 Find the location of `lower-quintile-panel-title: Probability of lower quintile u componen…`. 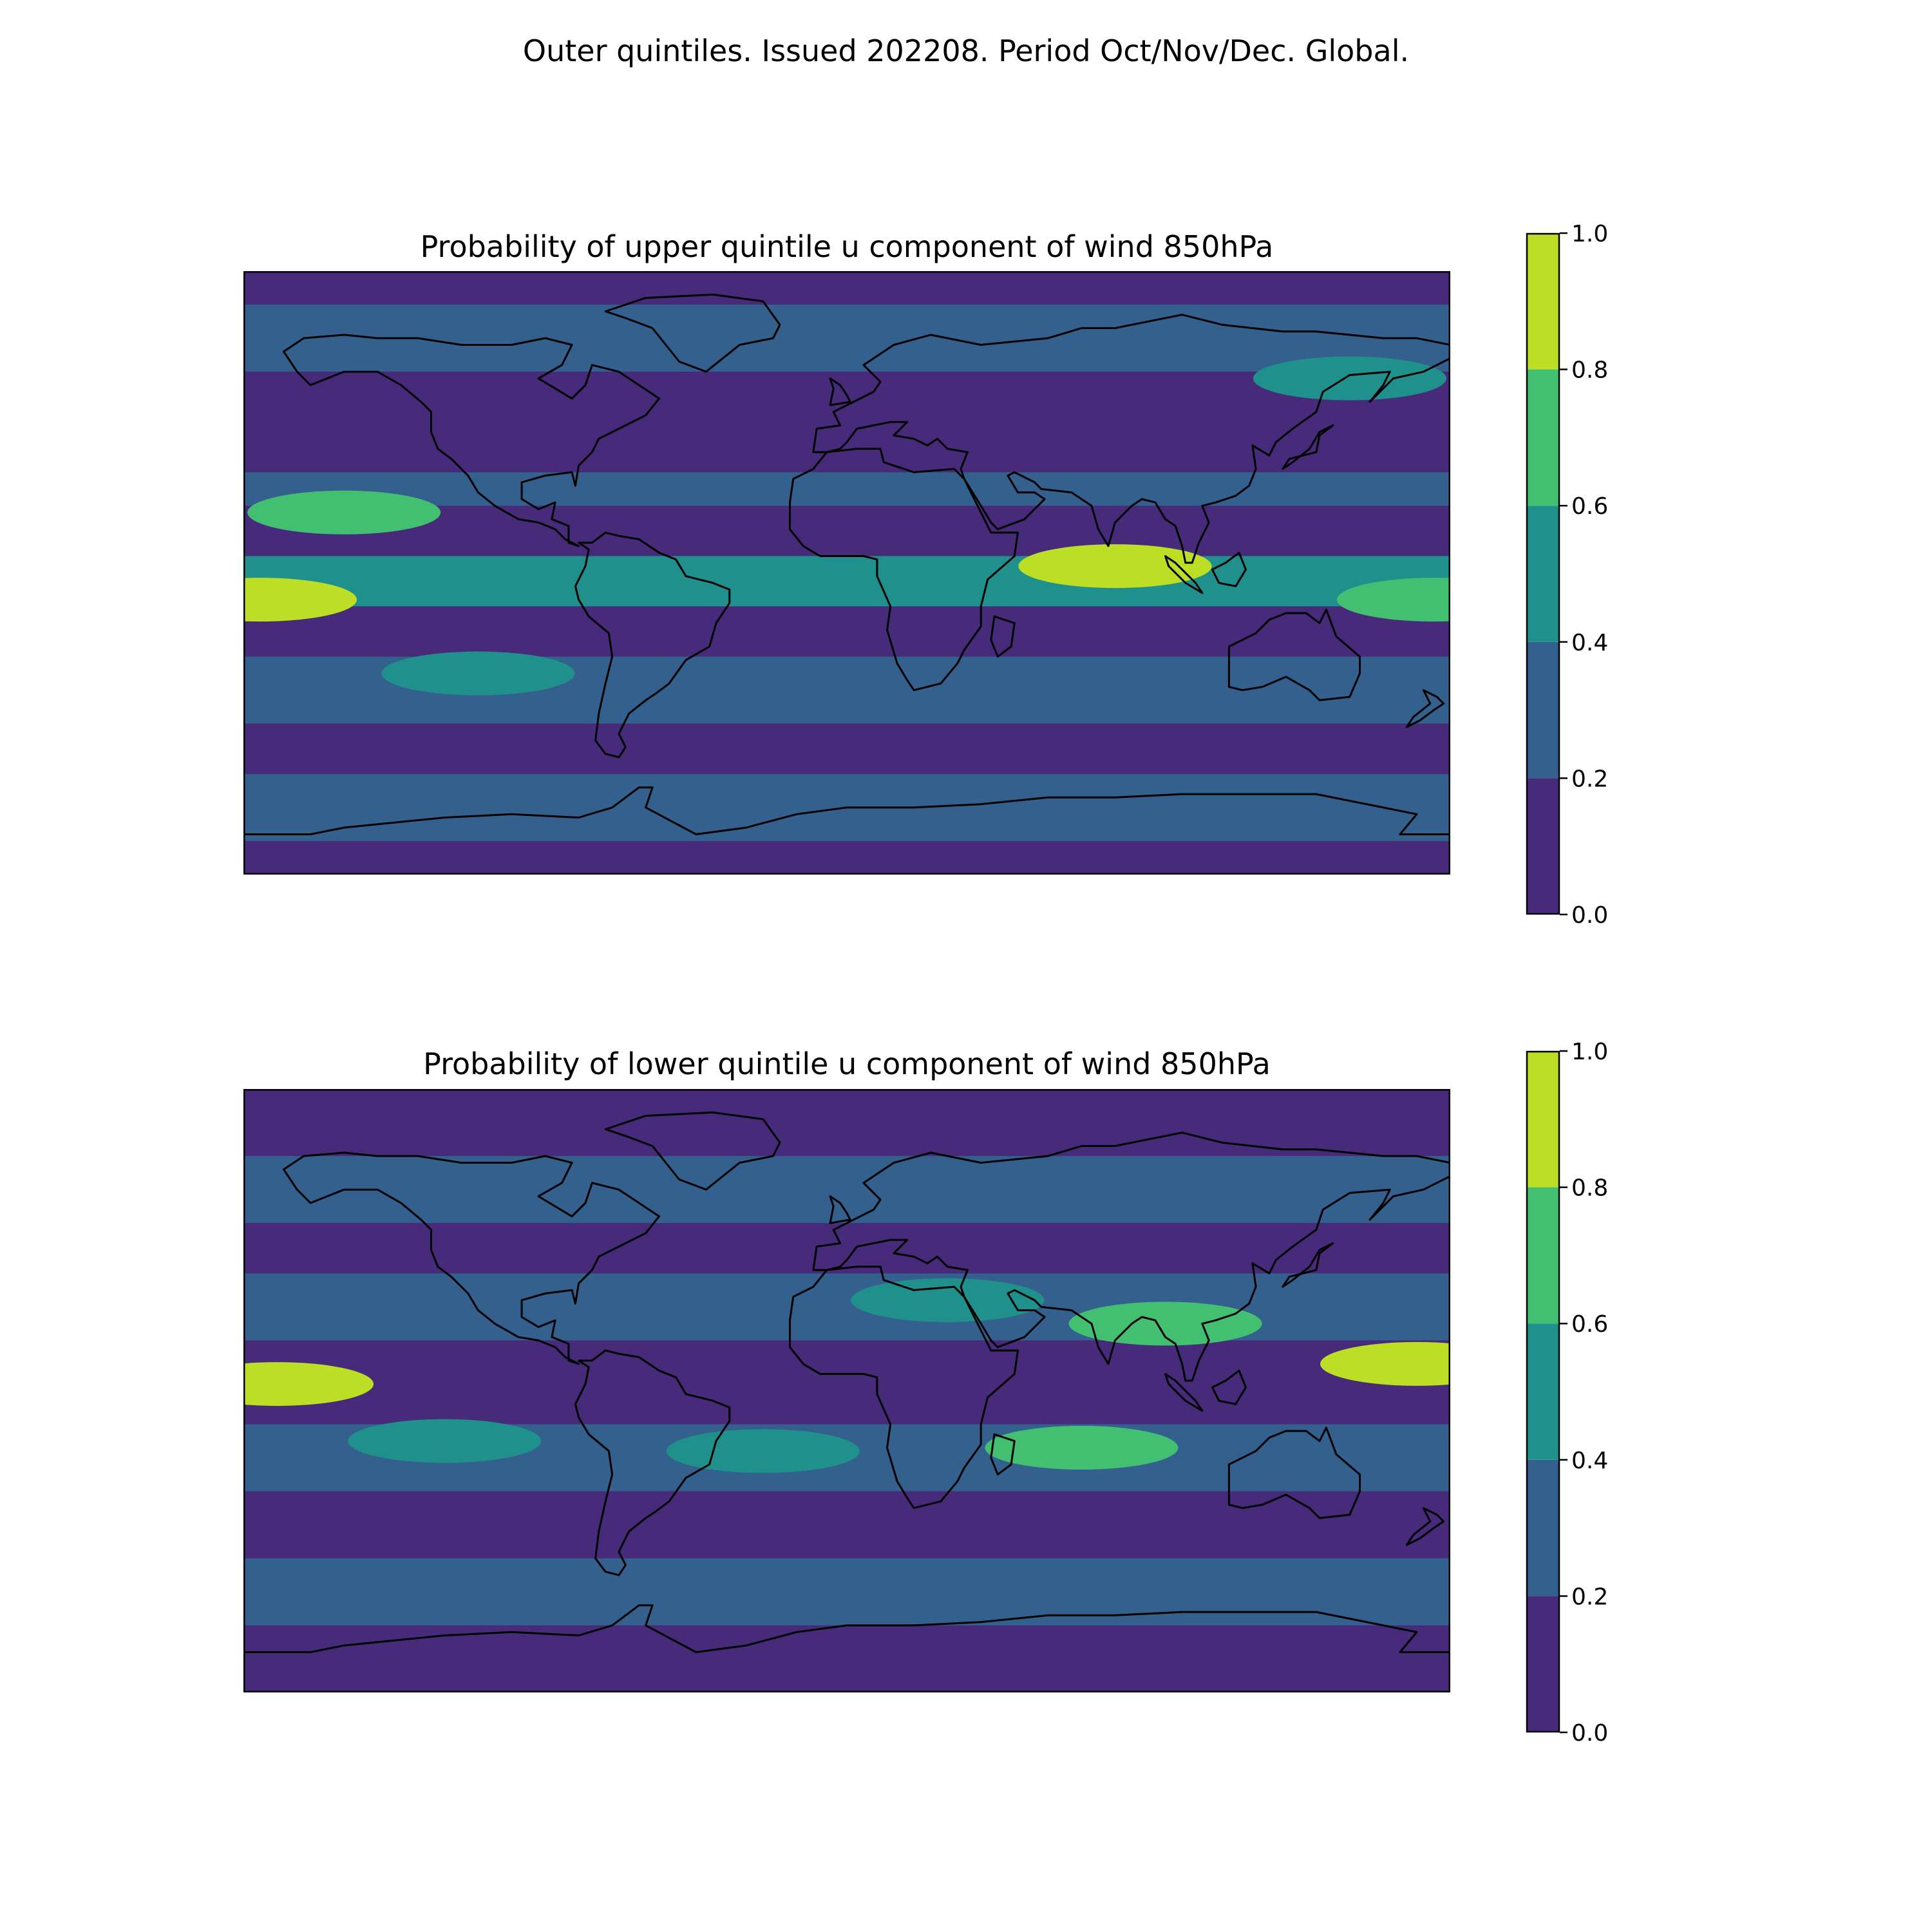

lower-quintile-panel-title: Probability of lower quintile u componen… is located at coordinates (847, 1063).